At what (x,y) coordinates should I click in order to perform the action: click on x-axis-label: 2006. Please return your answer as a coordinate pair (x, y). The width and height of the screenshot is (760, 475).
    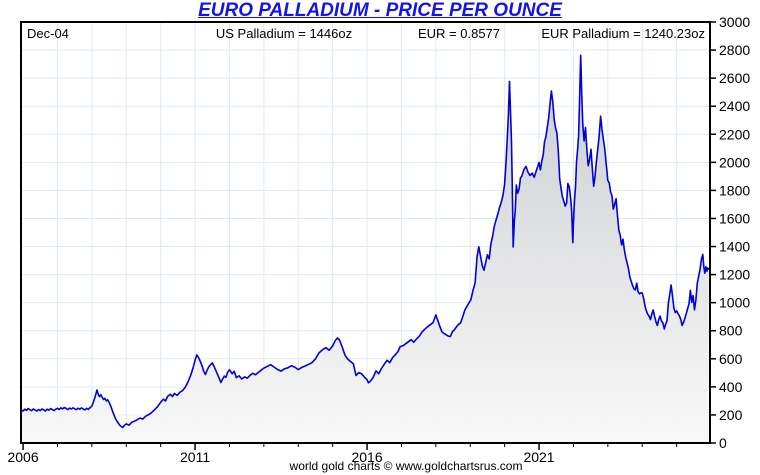
    Looking at the image, I should click on (22, 457).